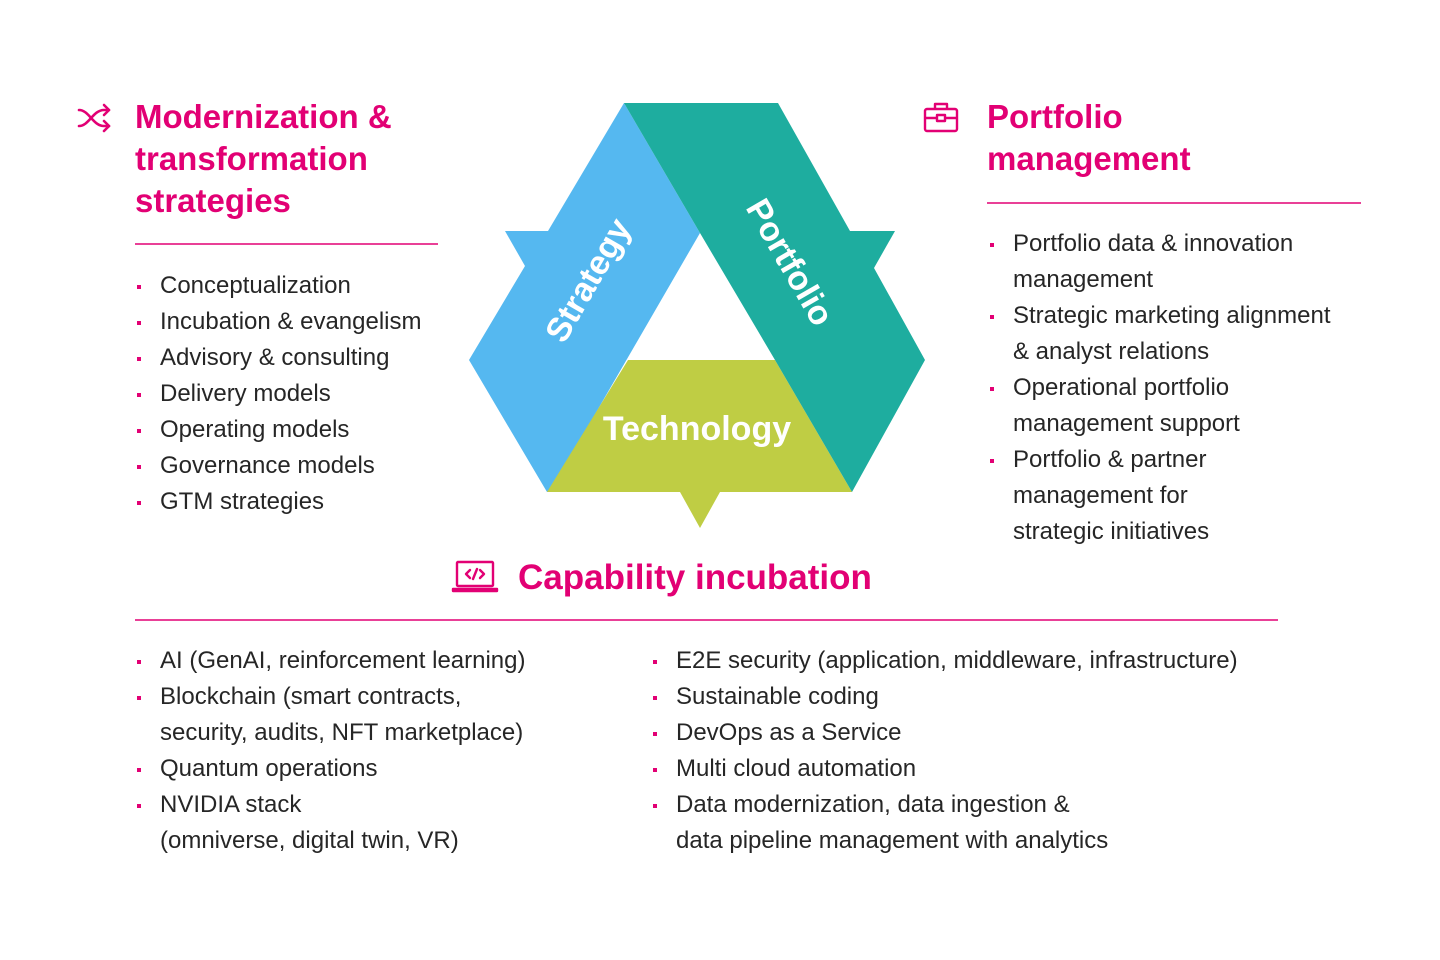 This screenshot has height=960, width=1440. Describe the element at coordinates (311, 696) in the screenshot. I see `line: Blockchain (smart contracts,` at that location.